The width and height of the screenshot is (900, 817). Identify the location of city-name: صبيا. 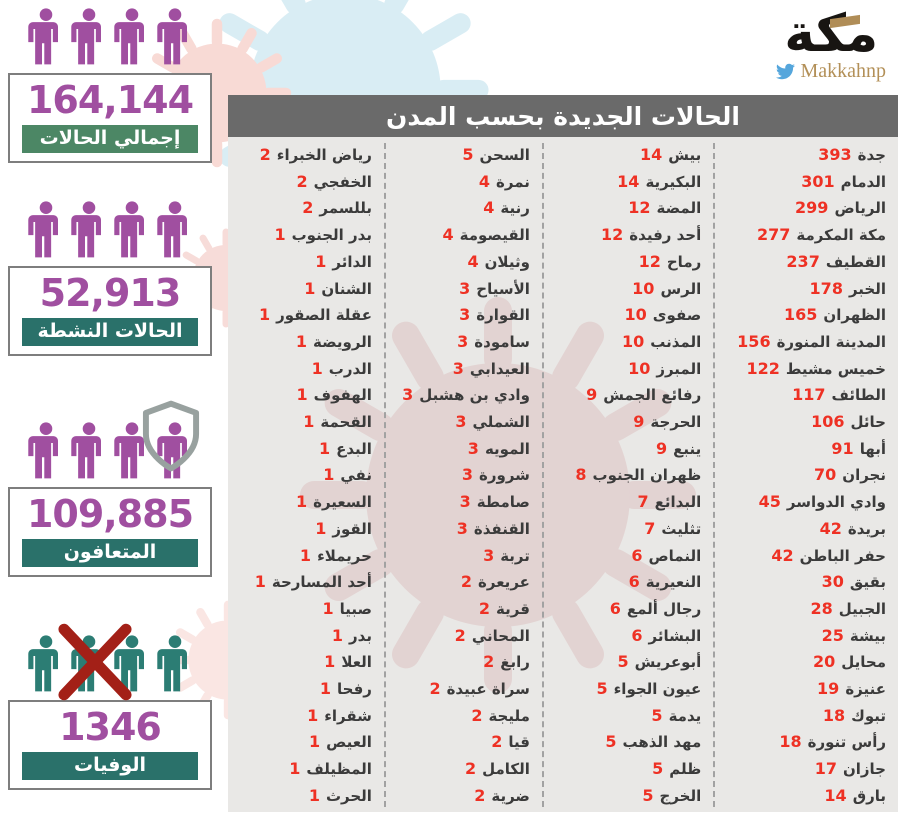
(355, 608).